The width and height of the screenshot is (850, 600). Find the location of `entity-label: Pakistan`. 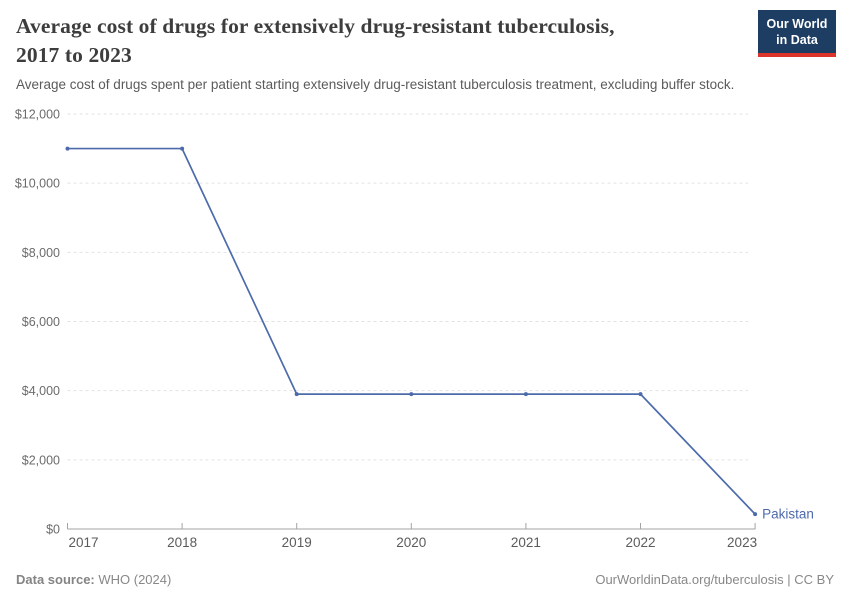

entity-label: Pakistan is located at coordinates (788, 514).